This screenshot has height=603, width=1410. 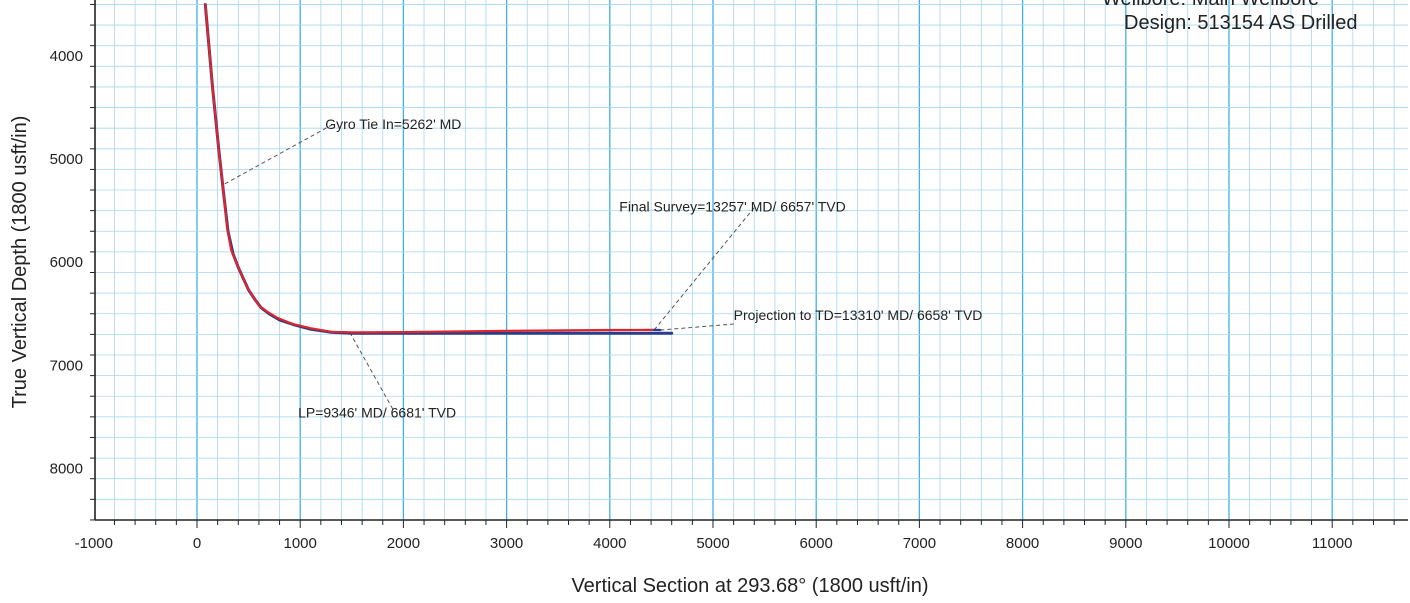 I want to click on design-label: Design:, so click(x=1158, y=23).